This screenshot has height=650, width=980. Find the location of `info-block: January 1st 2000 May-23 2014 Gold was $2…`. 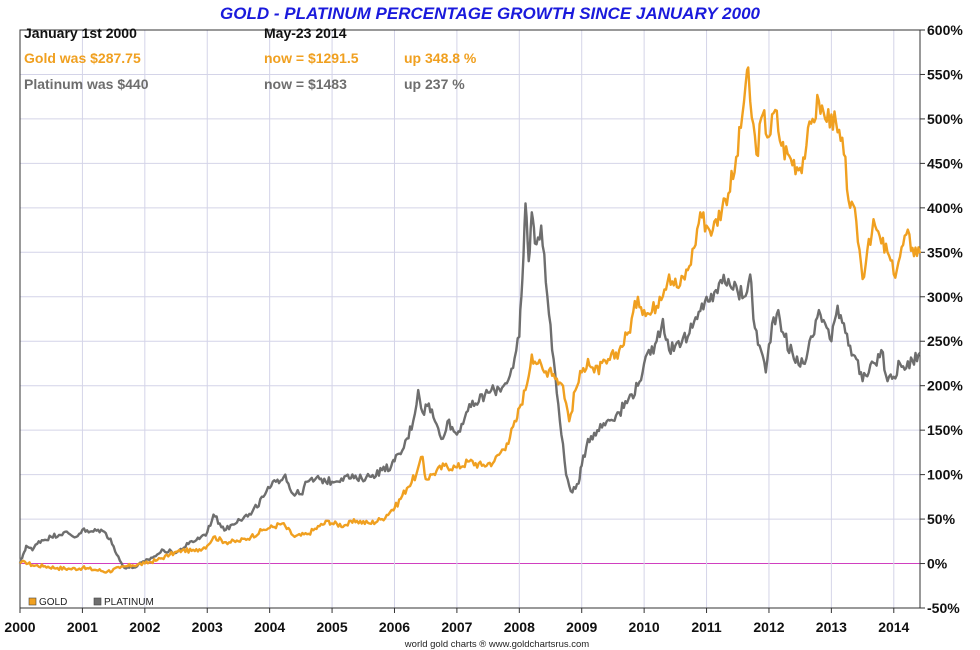

info-block: January 1st 2000 May-23 2014 Gold was $2… is located at coordinates (250, 58).